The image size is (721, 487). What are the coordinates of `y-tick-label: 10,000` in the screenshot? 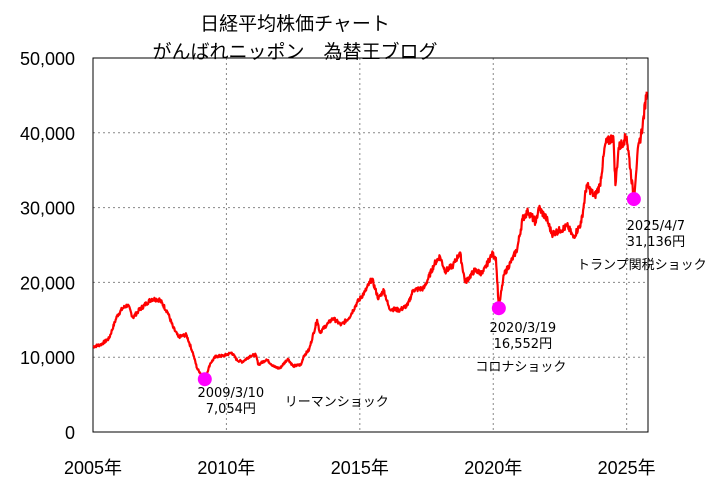 It's located at (47, 358).